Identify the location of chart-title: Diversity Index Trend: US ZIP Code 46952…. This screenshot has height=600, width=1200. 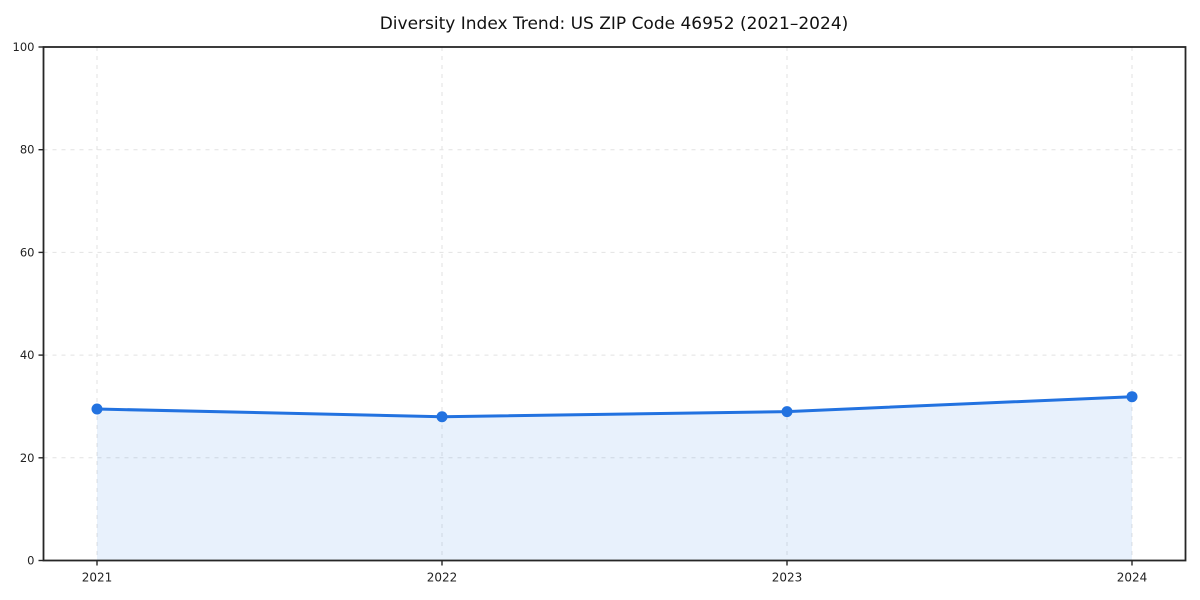
(614, 24).